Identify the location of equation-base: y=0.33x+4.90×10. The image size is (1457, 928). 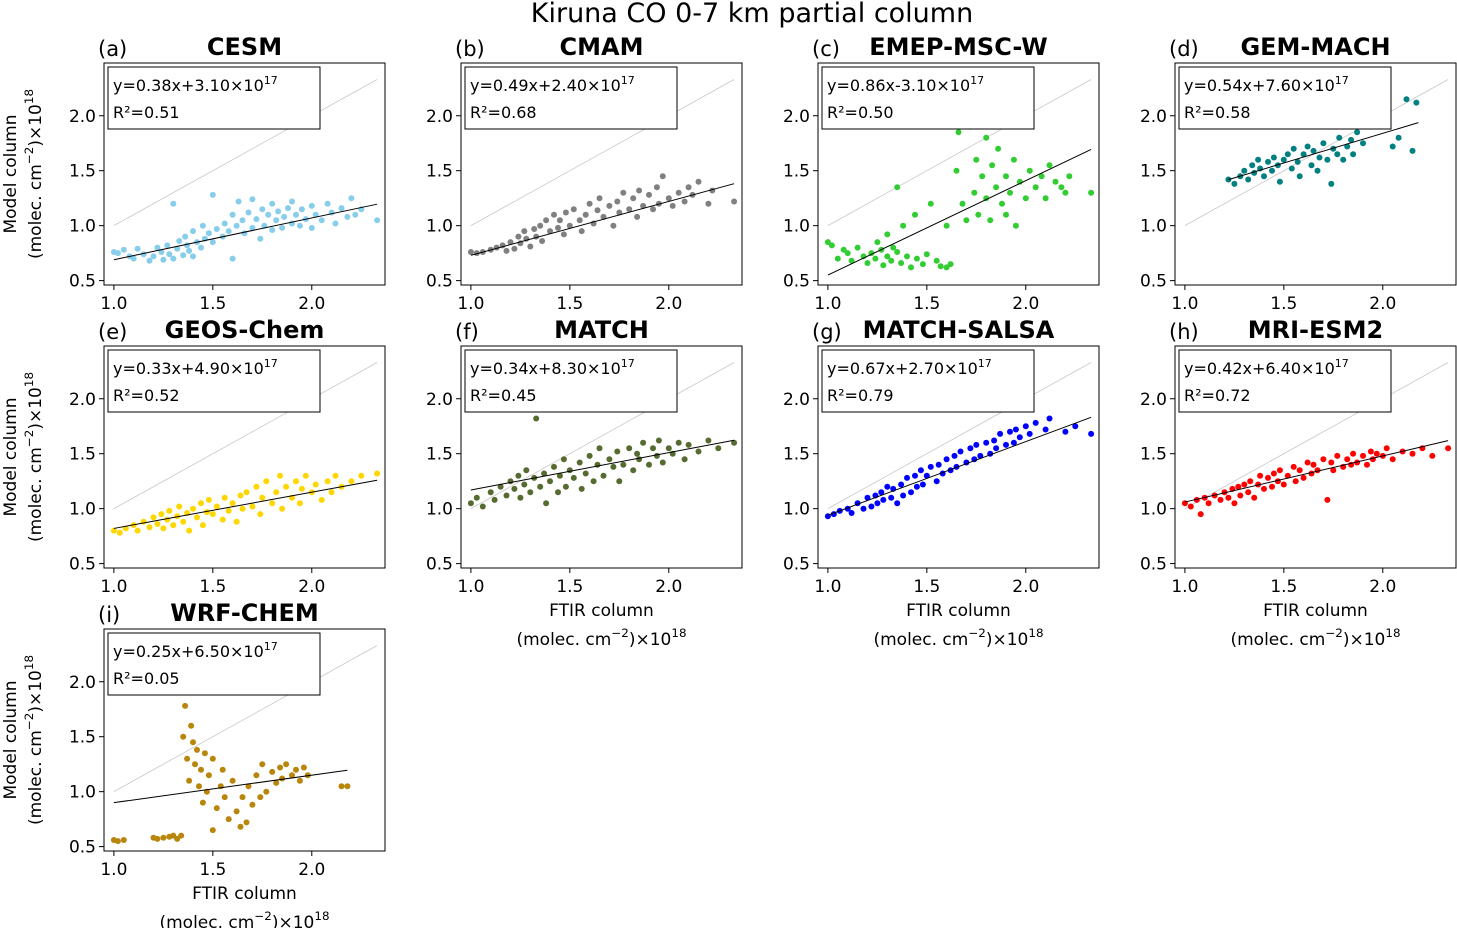
(188, 368).